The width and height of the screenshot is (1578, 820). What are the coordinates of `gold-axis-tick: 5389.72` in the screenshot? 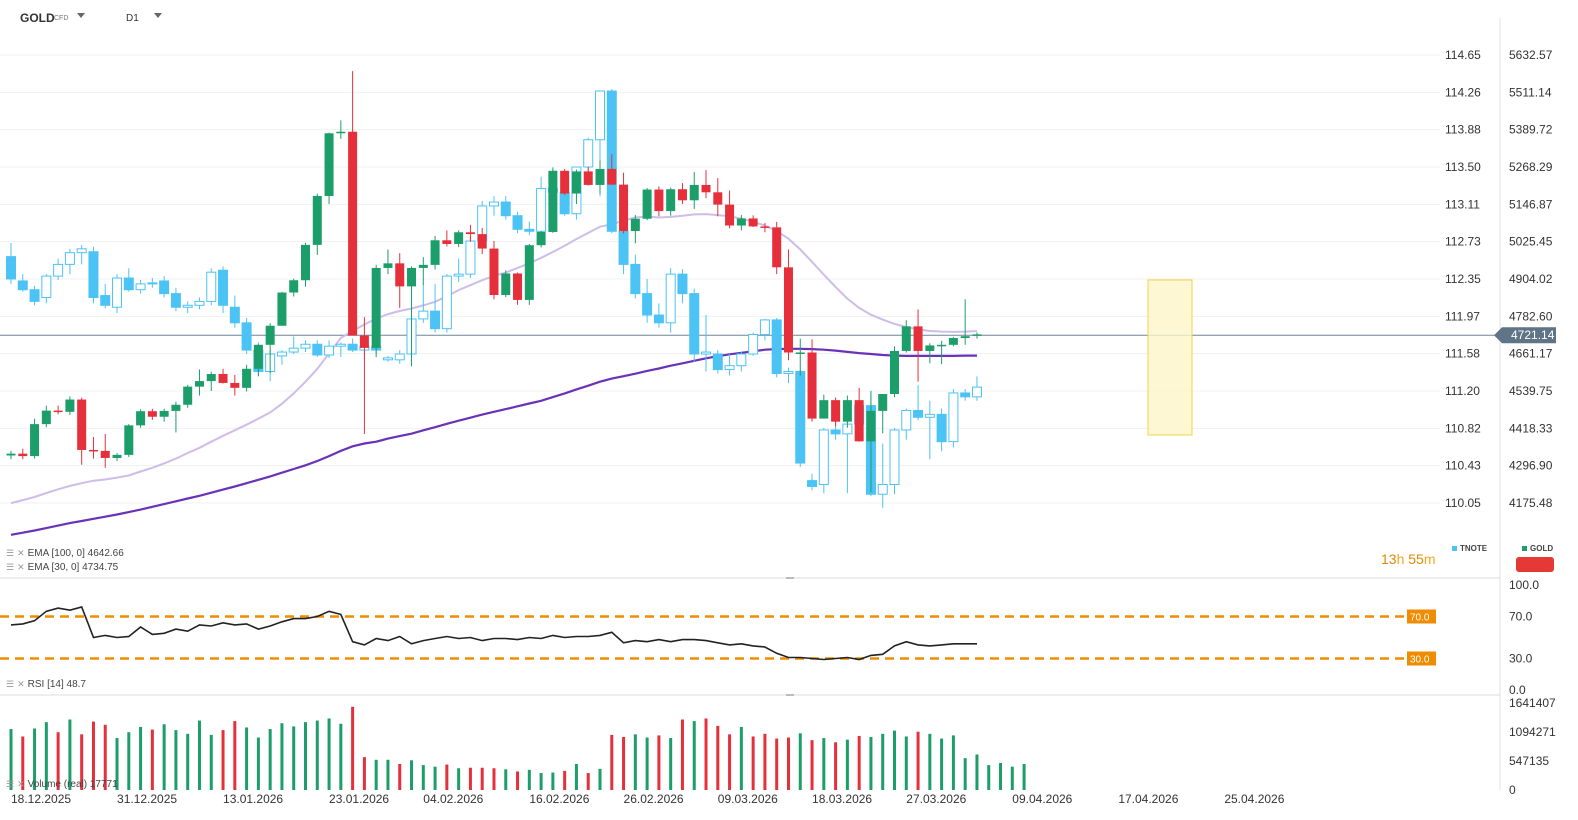 It's located at (1531, 130).